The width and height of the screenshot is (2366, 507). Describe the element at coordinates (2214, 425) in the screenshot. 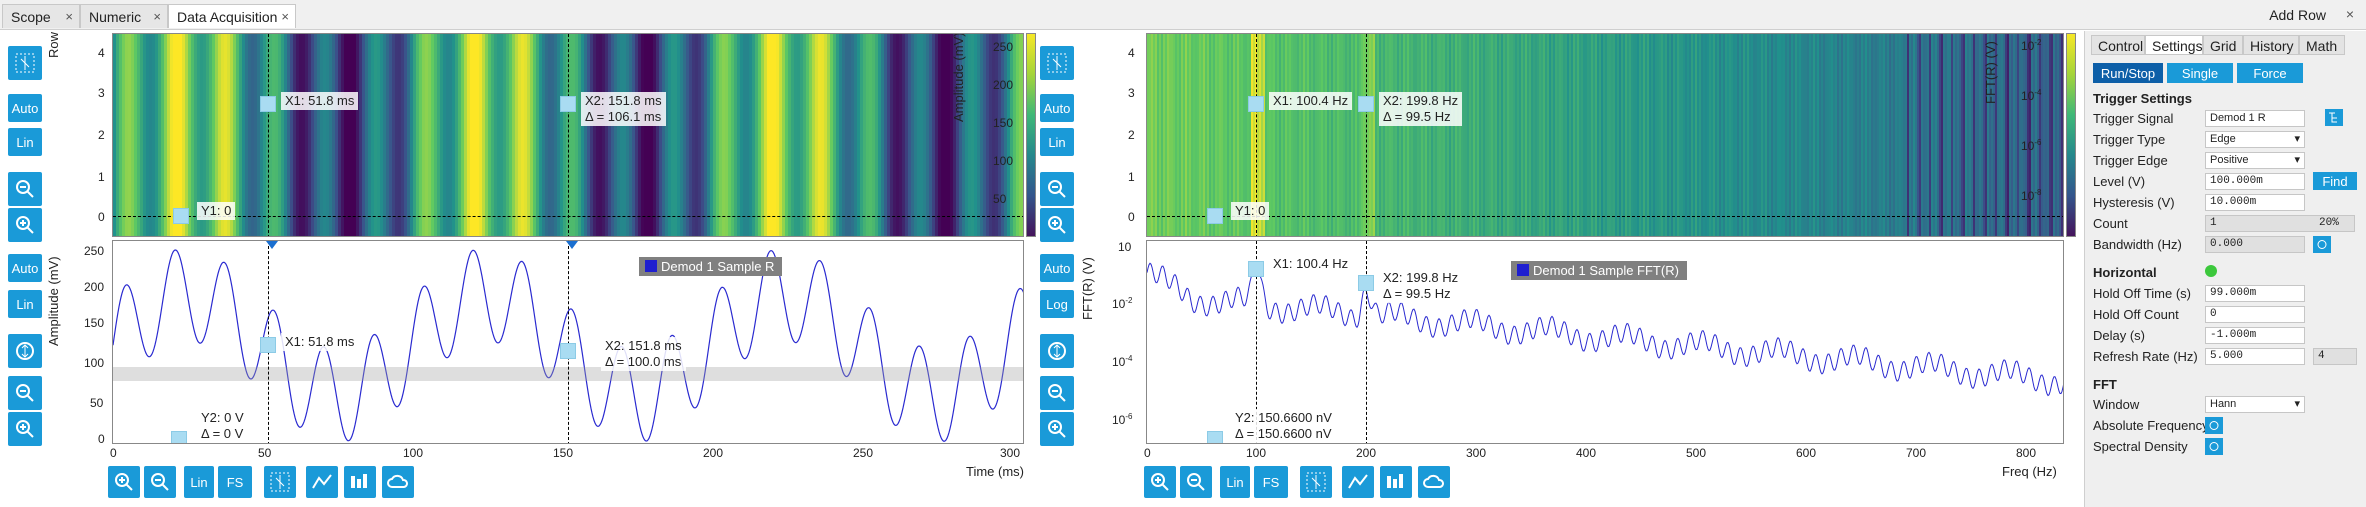

I see `absolute-frequency-toggle` at that location.